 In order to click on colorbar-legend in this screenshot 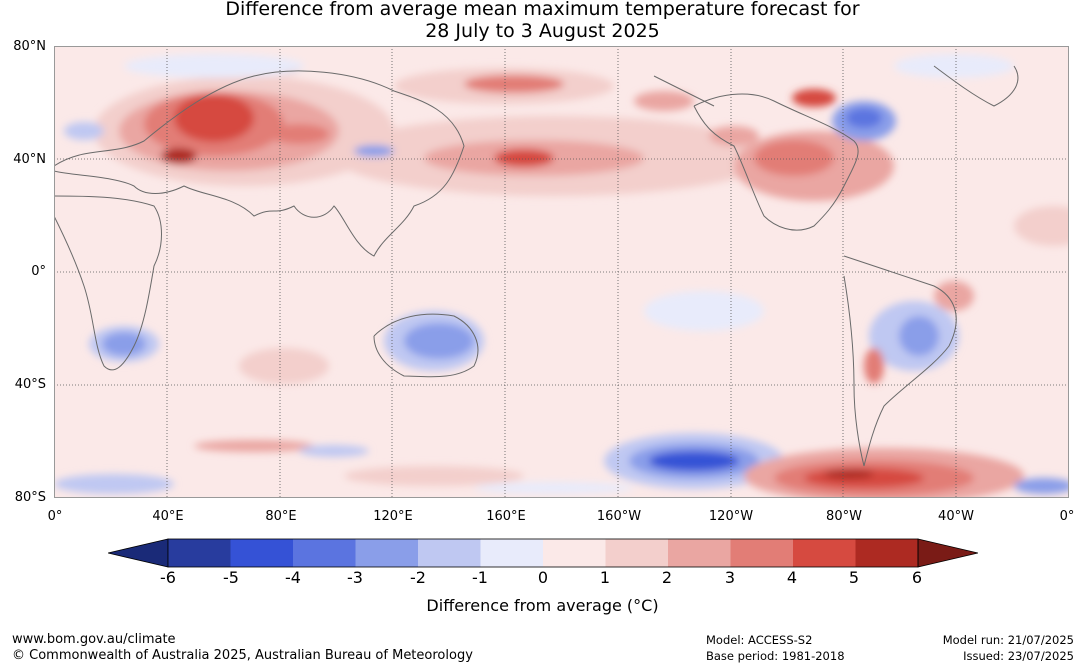, I will do `click(543, 554)`.